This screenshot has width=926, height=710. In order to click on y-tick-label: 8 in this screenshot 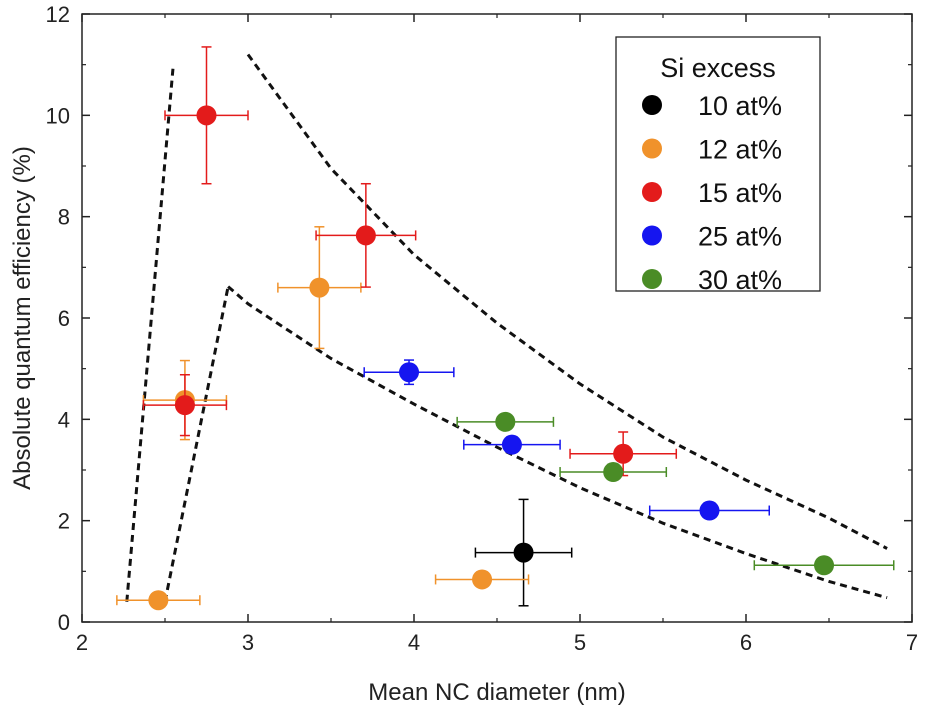, I will do `click(64, 217)`.